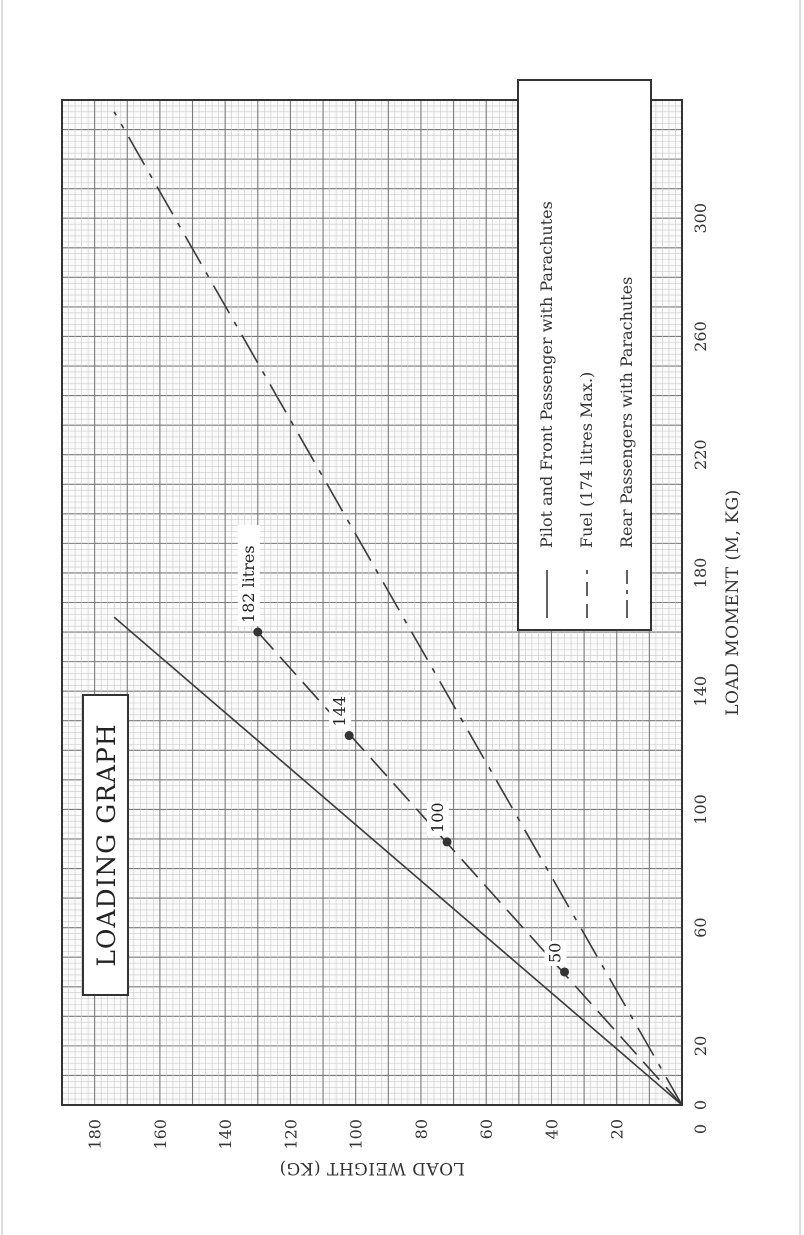 Image resolution: width=804 pixels, height=1235 pixels. What do you see at coordinates (733, 602) in the screenshot?
I see `x-axis-title: LOAD MOMENT (M, KG)` at bounding box center [733, 602].